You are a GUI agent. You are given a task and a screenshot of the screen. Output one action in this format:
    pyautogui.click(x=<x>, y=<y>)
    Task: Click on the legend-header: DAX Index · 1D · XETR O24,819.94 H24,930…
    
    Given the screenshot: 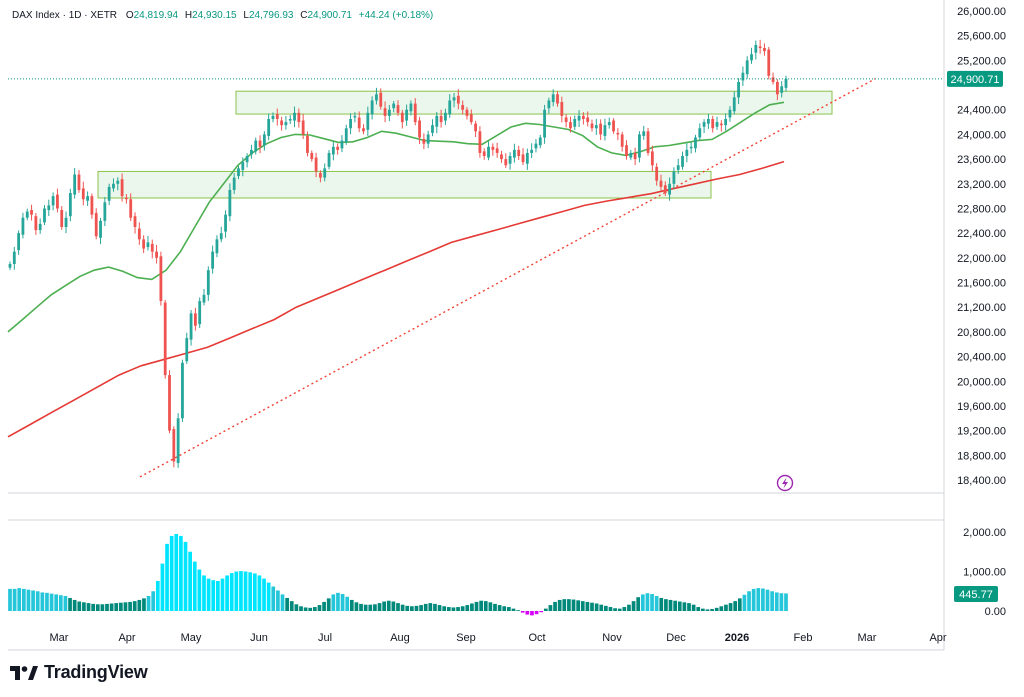 What is the action you would take?
    pyautogui.click(x=222, y=15)
    